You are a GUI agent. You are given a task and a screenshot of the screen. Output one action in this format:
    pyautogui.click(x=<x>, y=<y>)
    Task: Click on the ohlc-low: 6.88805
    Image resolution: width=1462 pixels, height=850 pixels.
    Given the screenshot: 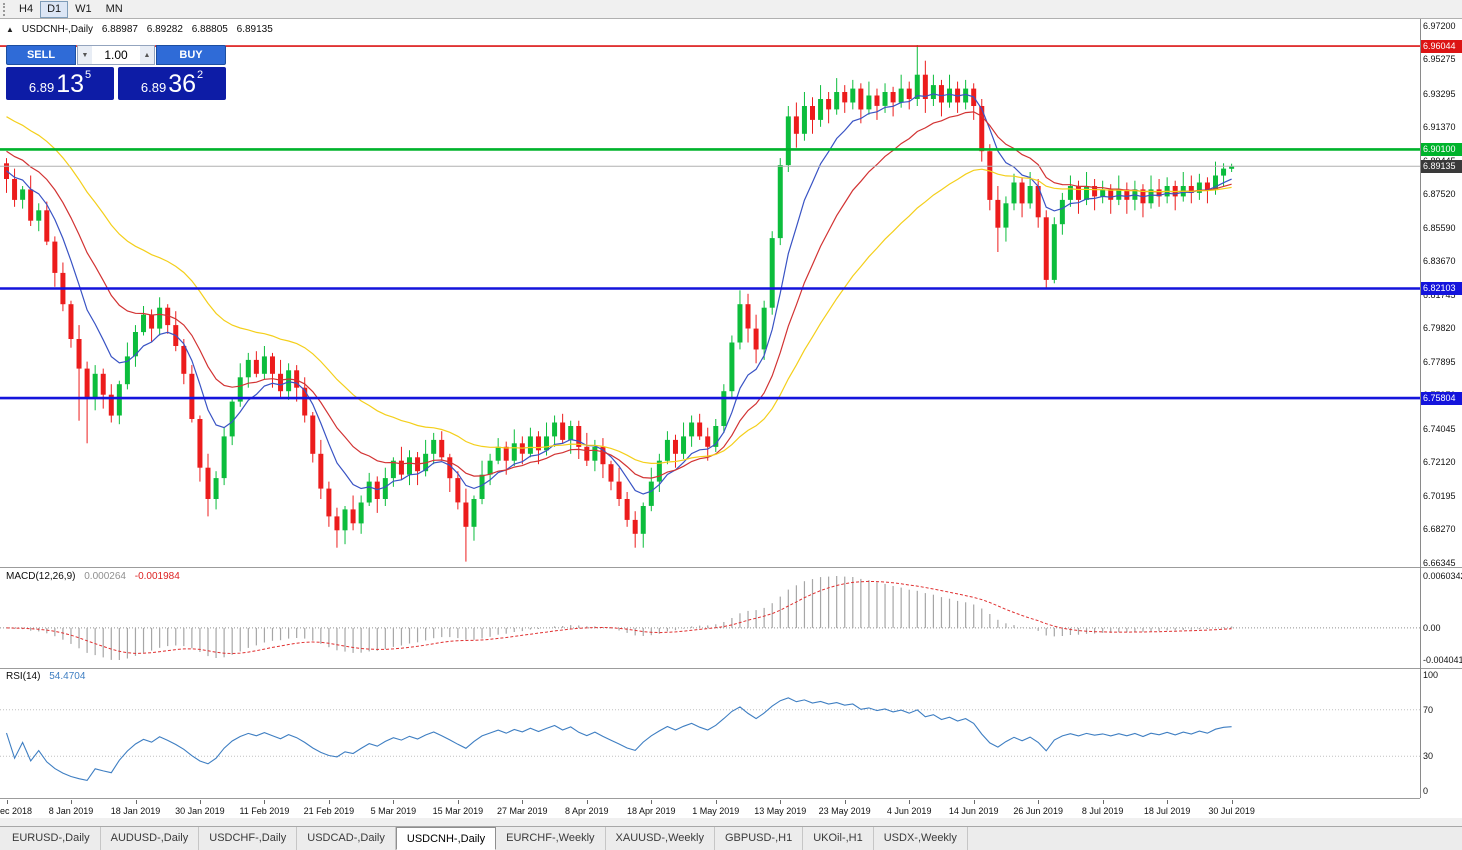 What is the action you would take?
    pyautogui.click(x=209, y=29)
    